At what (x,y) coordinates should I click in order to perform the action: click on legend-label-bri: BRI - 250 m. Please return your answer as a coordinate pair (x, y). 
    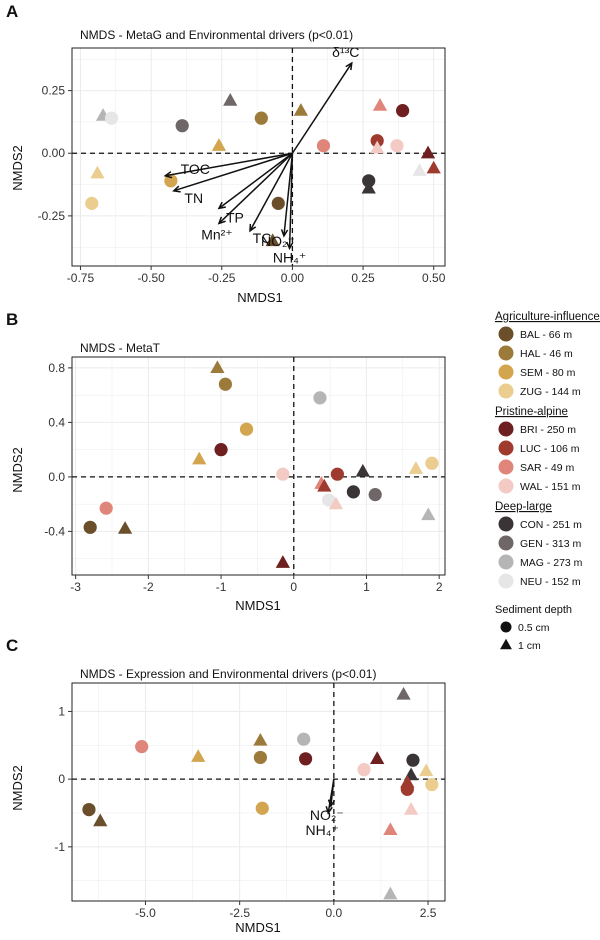
    Looking at the image, I should click on (548, 430).